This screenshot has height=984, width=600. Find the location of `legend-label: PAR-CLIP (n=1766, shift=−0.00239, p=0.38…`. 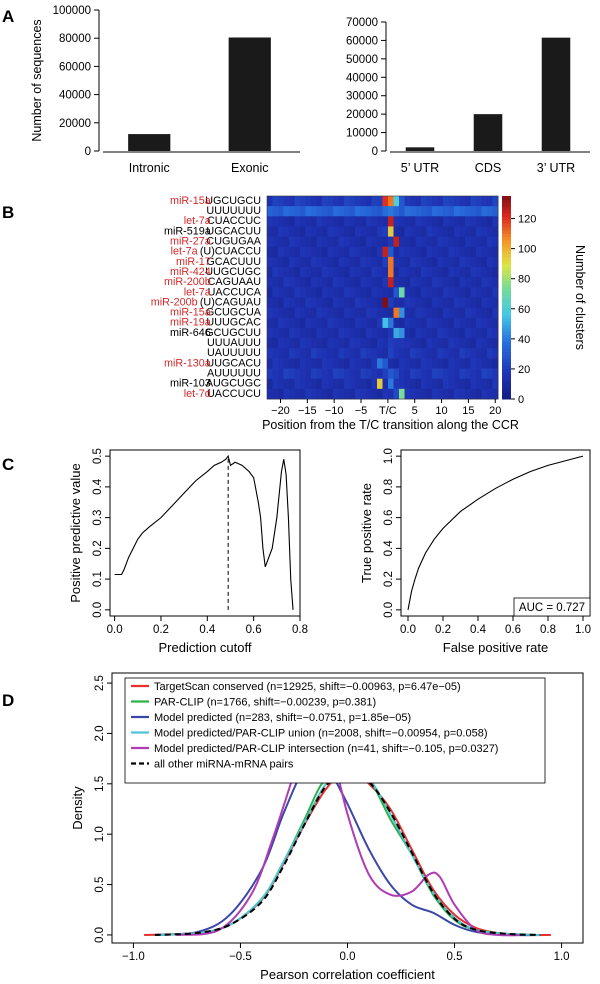

legend-label: PAR-CLIP (n=1766, shift=−0.00239, p=0.38… is located at coordinates (265, 703).